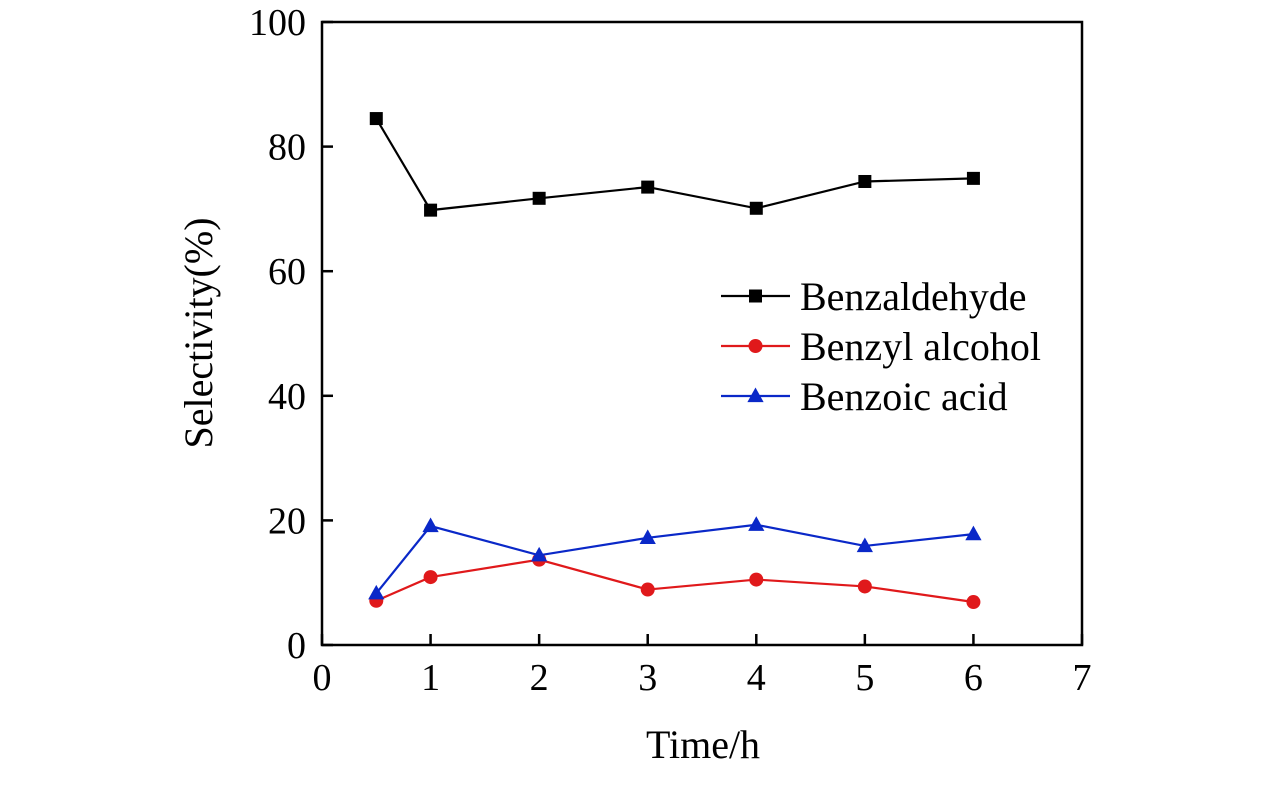 The height and width of the screenshot is (787, 1276). What do you see at coordinates (703, 744) in the screenshot?
I see `x-axis-title: Time/h` at bounding box center [703, 744].